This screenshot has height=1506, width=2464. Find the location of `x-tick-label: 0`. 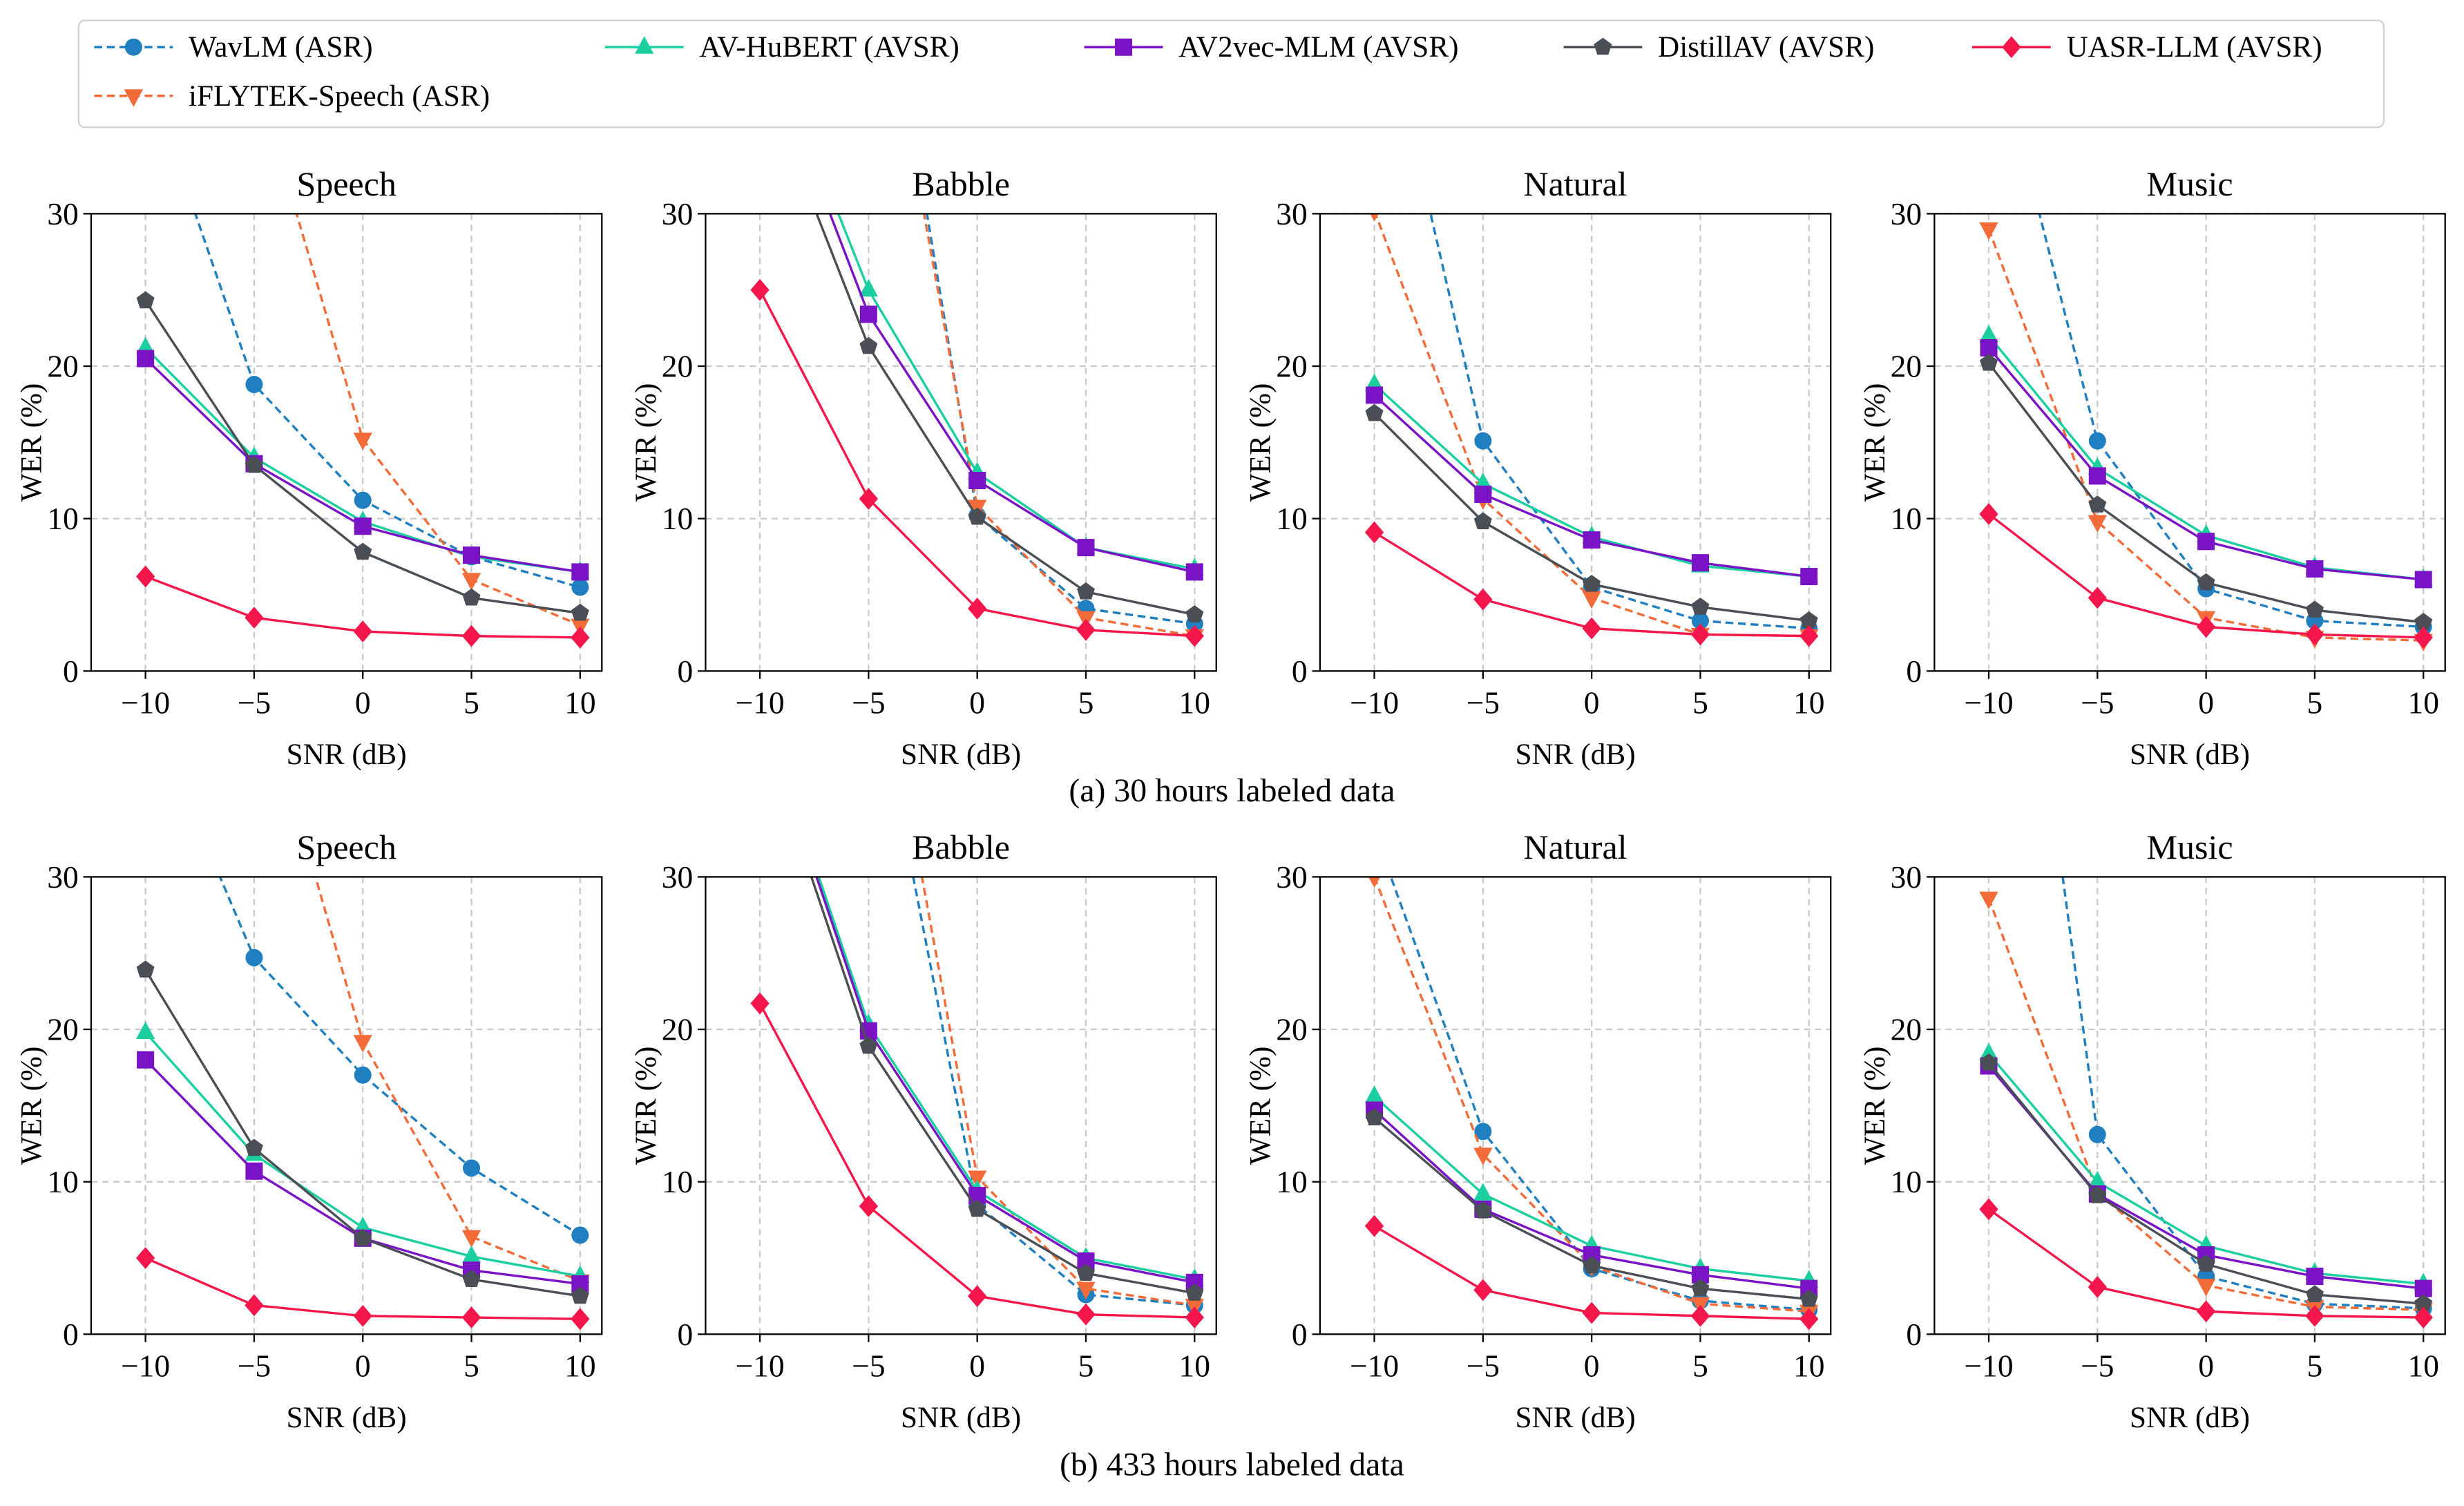

x-tick-label: 0 is located at coordinates (977, 1365).